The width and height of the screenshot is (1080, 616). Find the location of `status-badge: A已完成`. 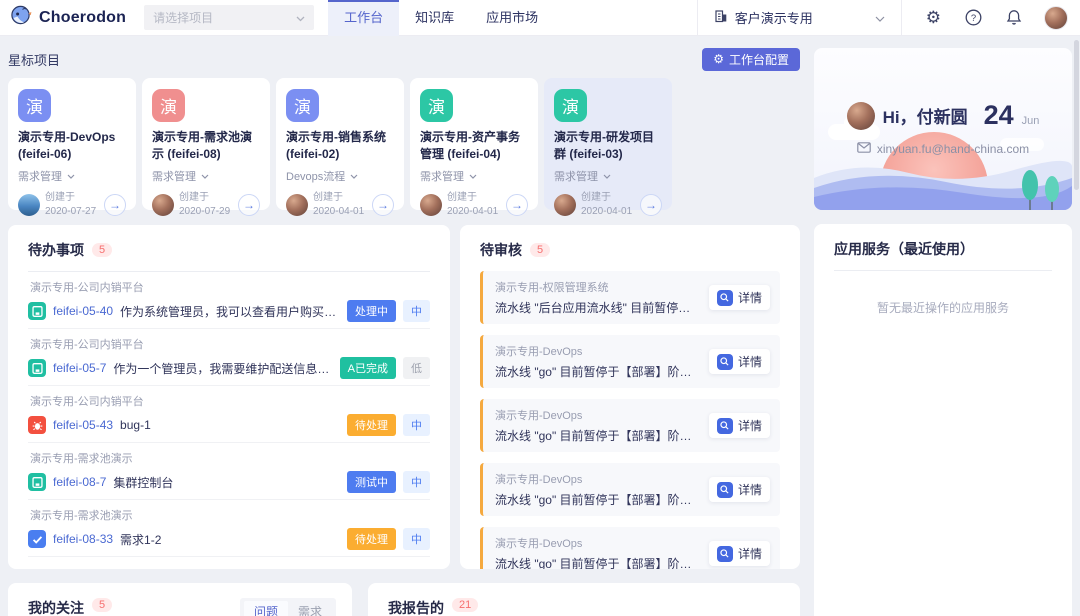

status-badge: A已完成 is located at coordinates (367, 368).